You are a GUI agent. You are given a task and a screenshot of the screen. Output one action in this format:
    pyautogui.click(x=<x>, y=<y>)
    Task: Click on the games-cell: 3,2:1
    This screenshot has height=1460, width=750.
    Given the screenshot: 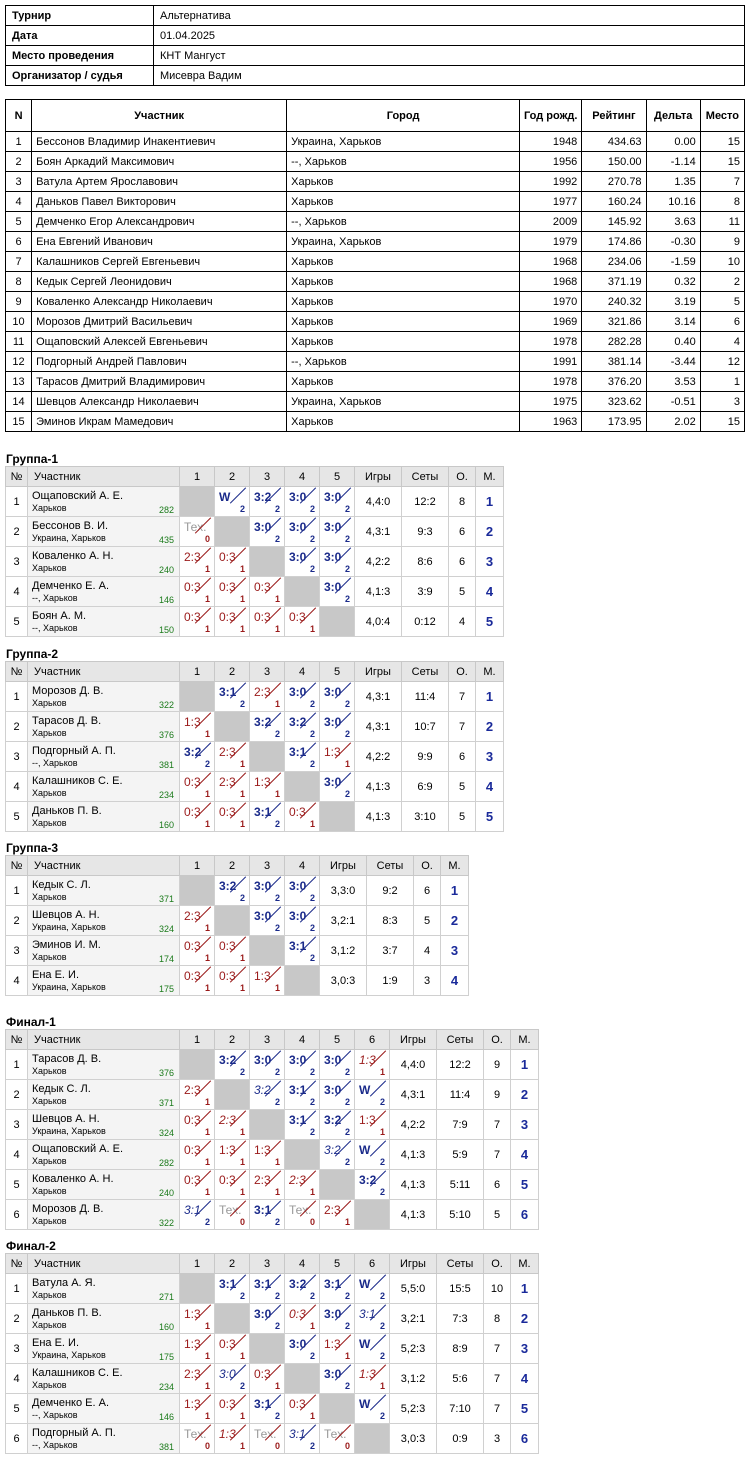 What is the action you would take?
    pyautogui.click(x=413, y=1318)
    